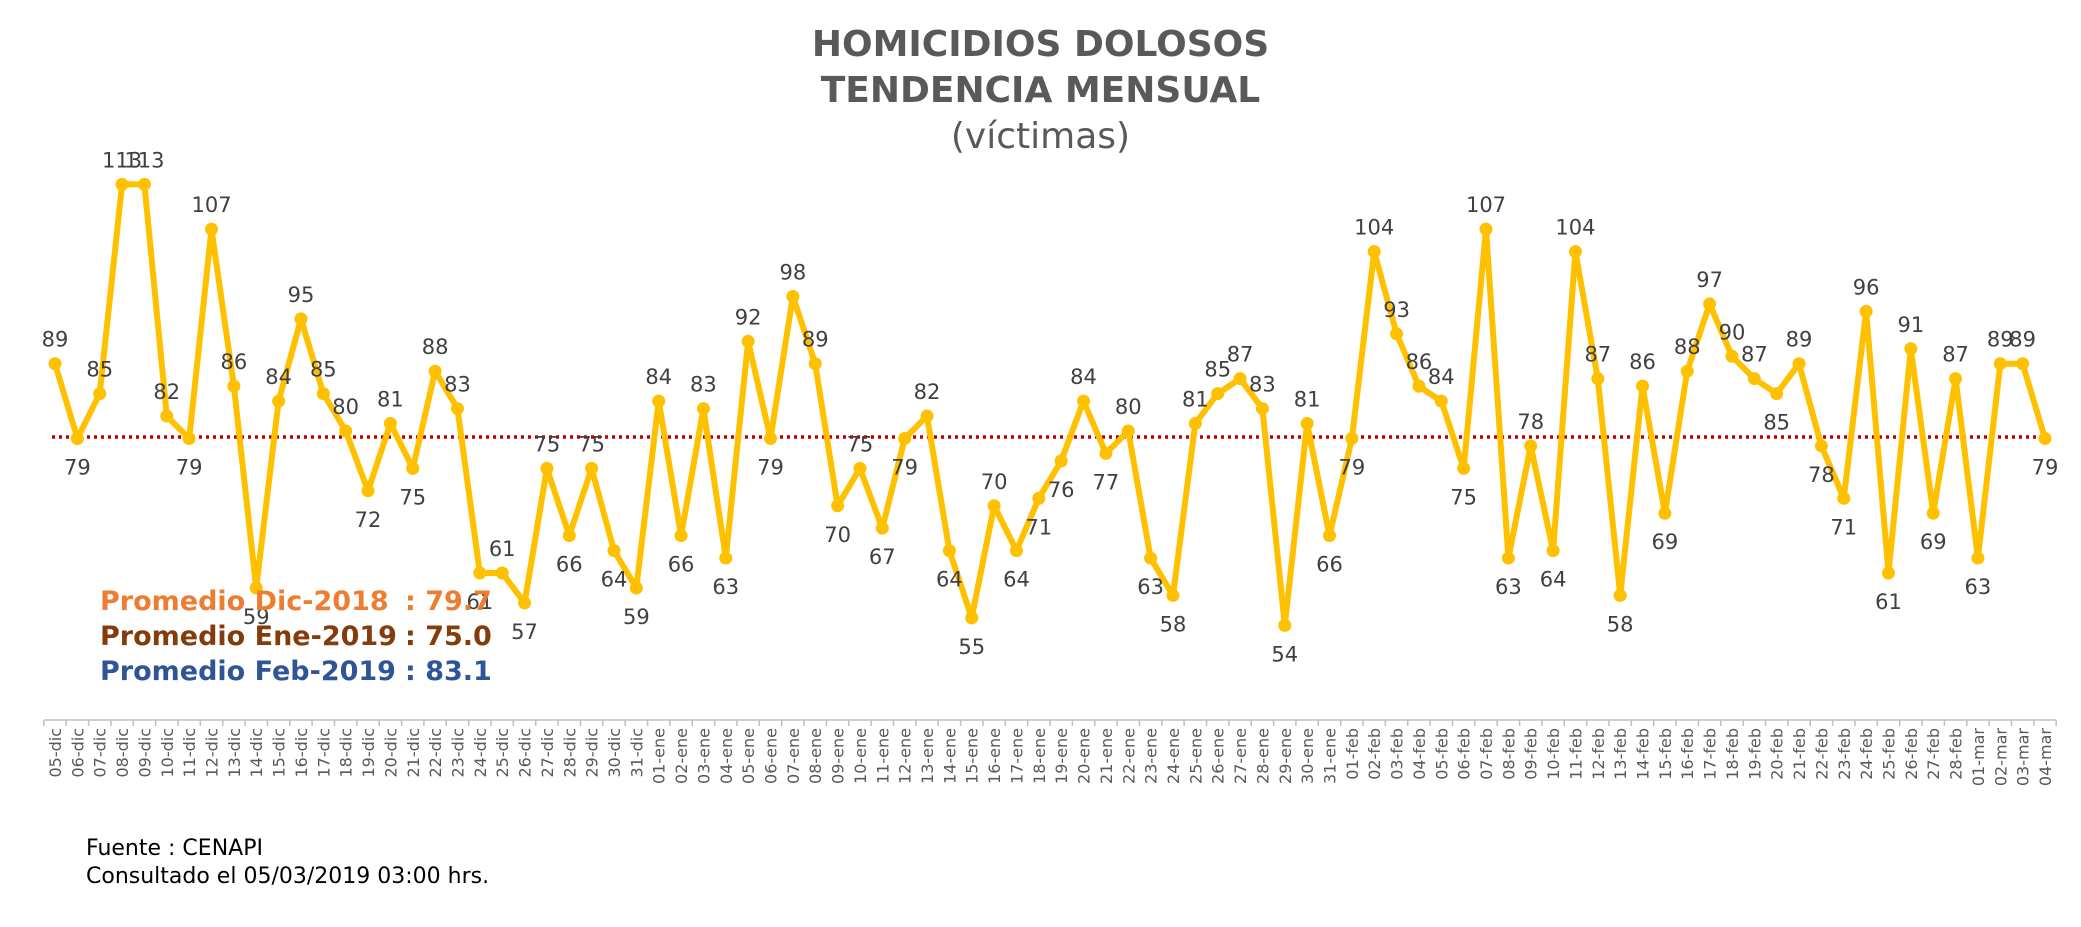 Image resolution: width=2081 pixels, height=927 pixels. What do you see at coordinates (1553, 754) in the screenshot?
I see `x-tick-label: 10-feb` at bounding box center [1553, 754].